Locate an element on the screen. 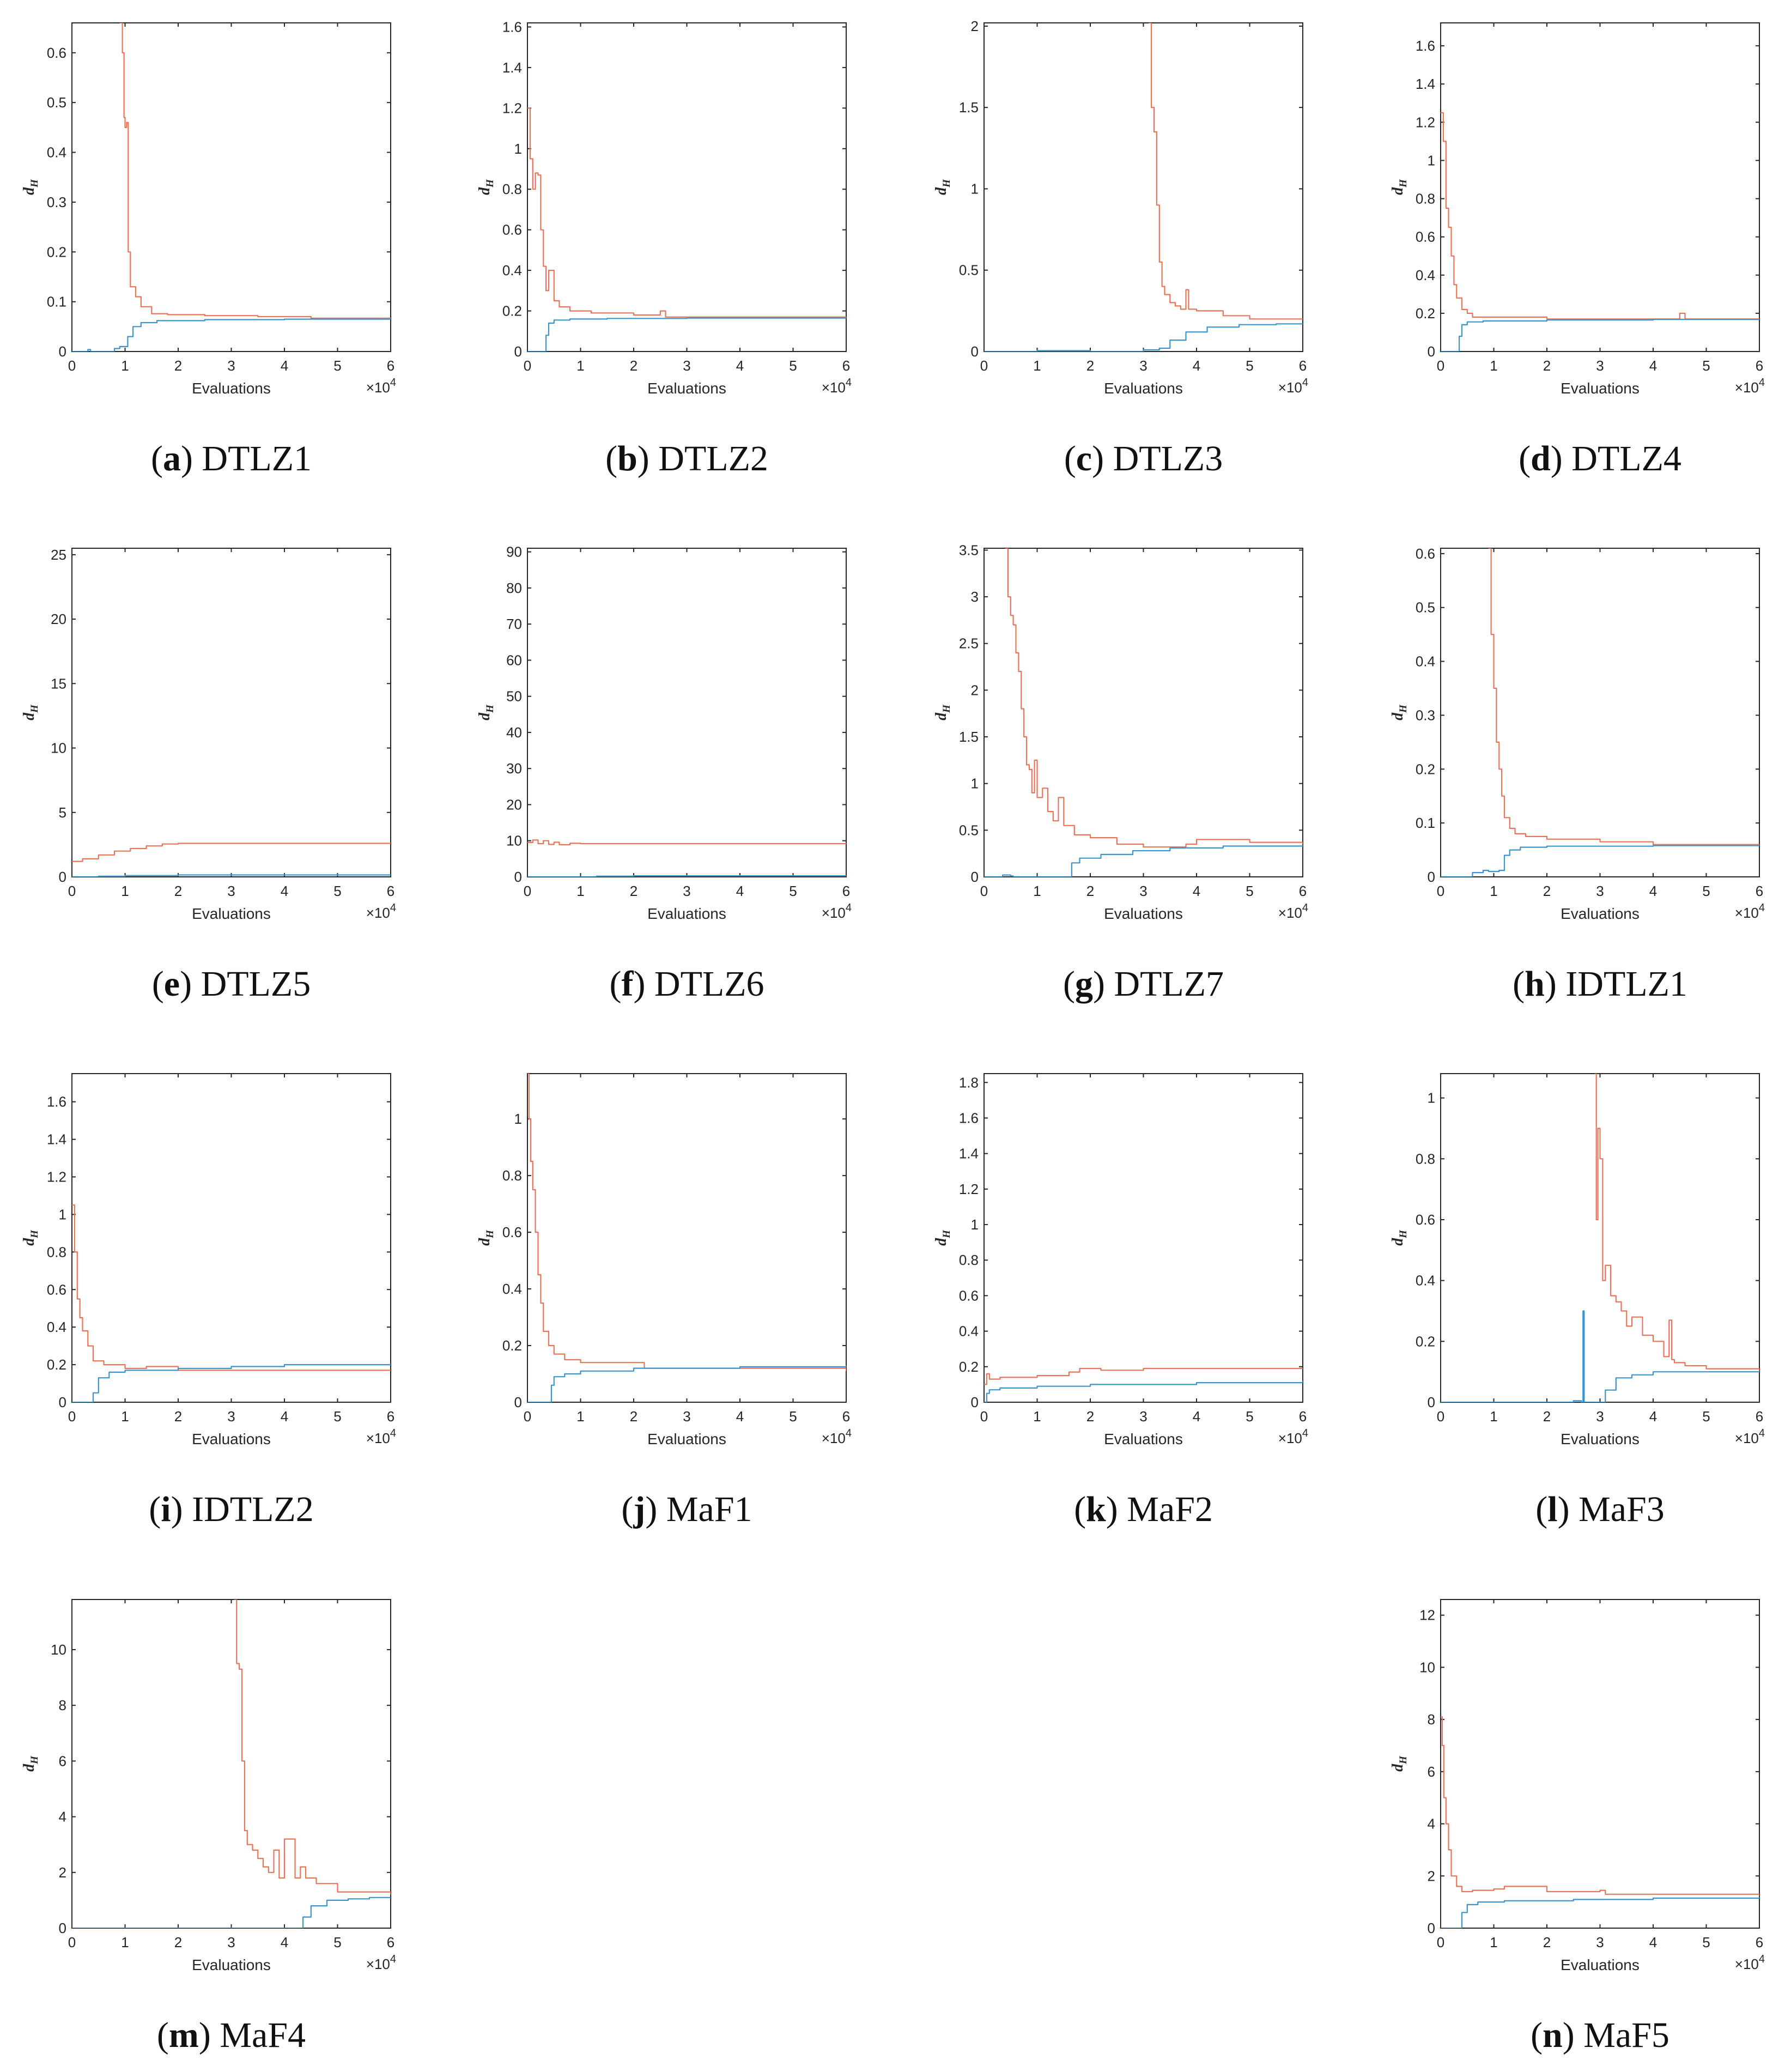  y-tick-label: 2 is located at coordinates (62, 1872).